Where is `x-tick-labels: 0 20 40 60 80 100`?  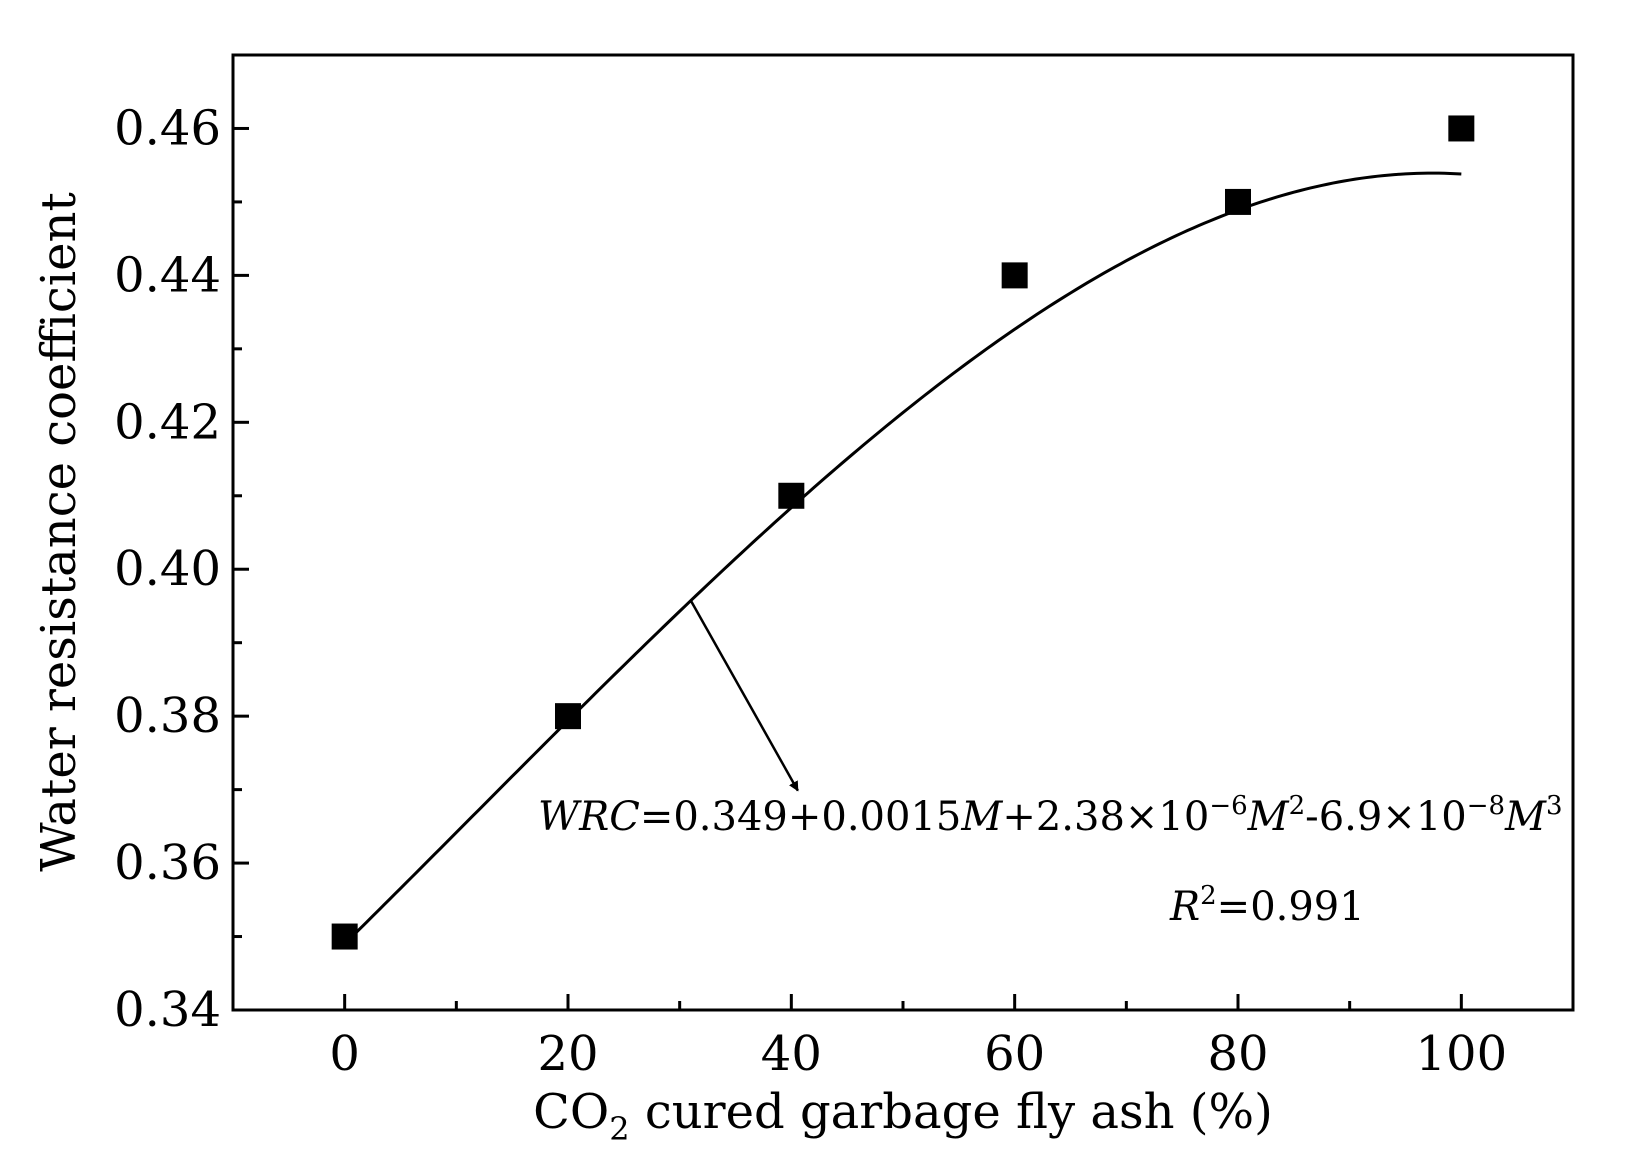 x-tick-labels: 0 20 40 60 80 100 is located at coordinates (918, 1054).